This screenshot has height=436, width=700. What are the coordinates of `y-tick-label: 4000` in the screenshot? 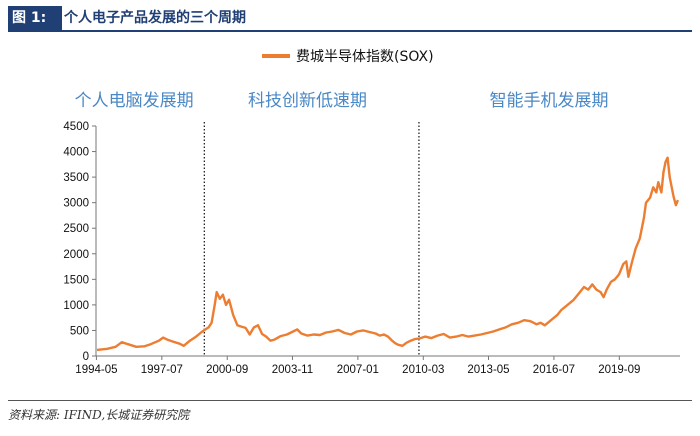 It's located at (76, 153).